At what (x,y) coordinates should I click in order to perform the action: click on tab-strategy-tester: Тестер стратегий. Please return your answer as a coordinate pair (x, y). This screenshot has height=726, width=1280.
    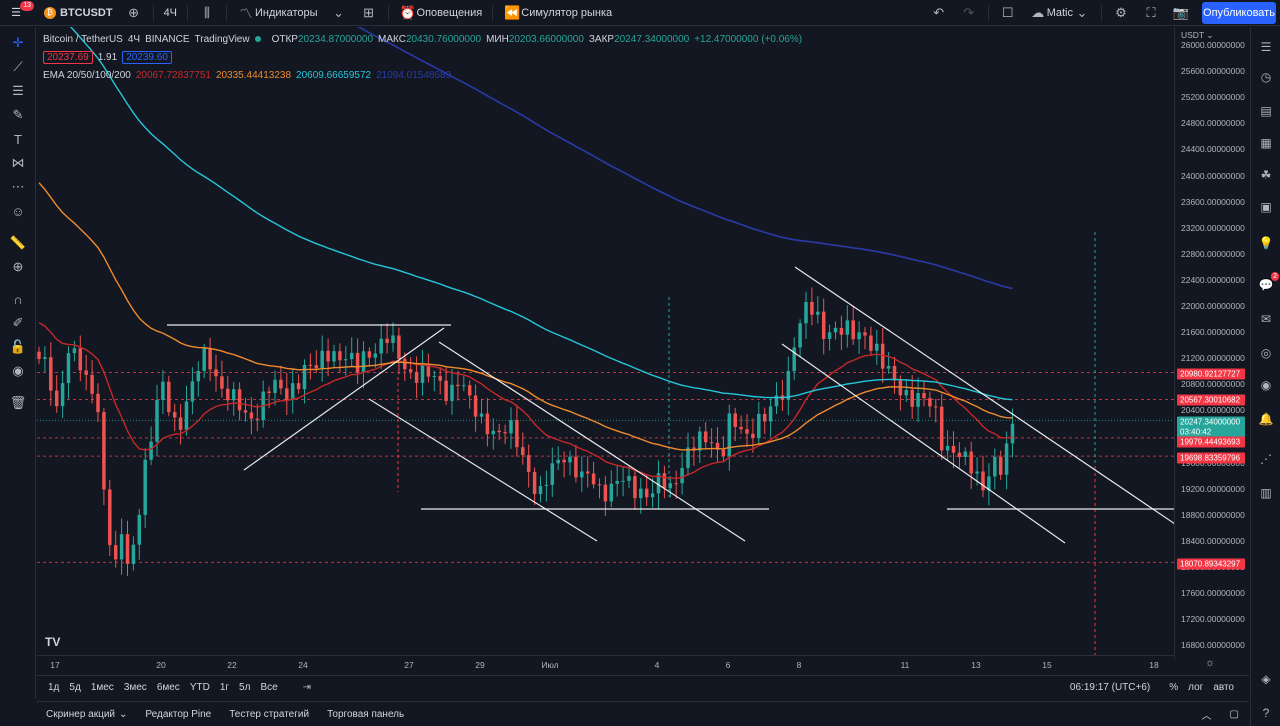
    Looking at the image, I should click on (269, 714).